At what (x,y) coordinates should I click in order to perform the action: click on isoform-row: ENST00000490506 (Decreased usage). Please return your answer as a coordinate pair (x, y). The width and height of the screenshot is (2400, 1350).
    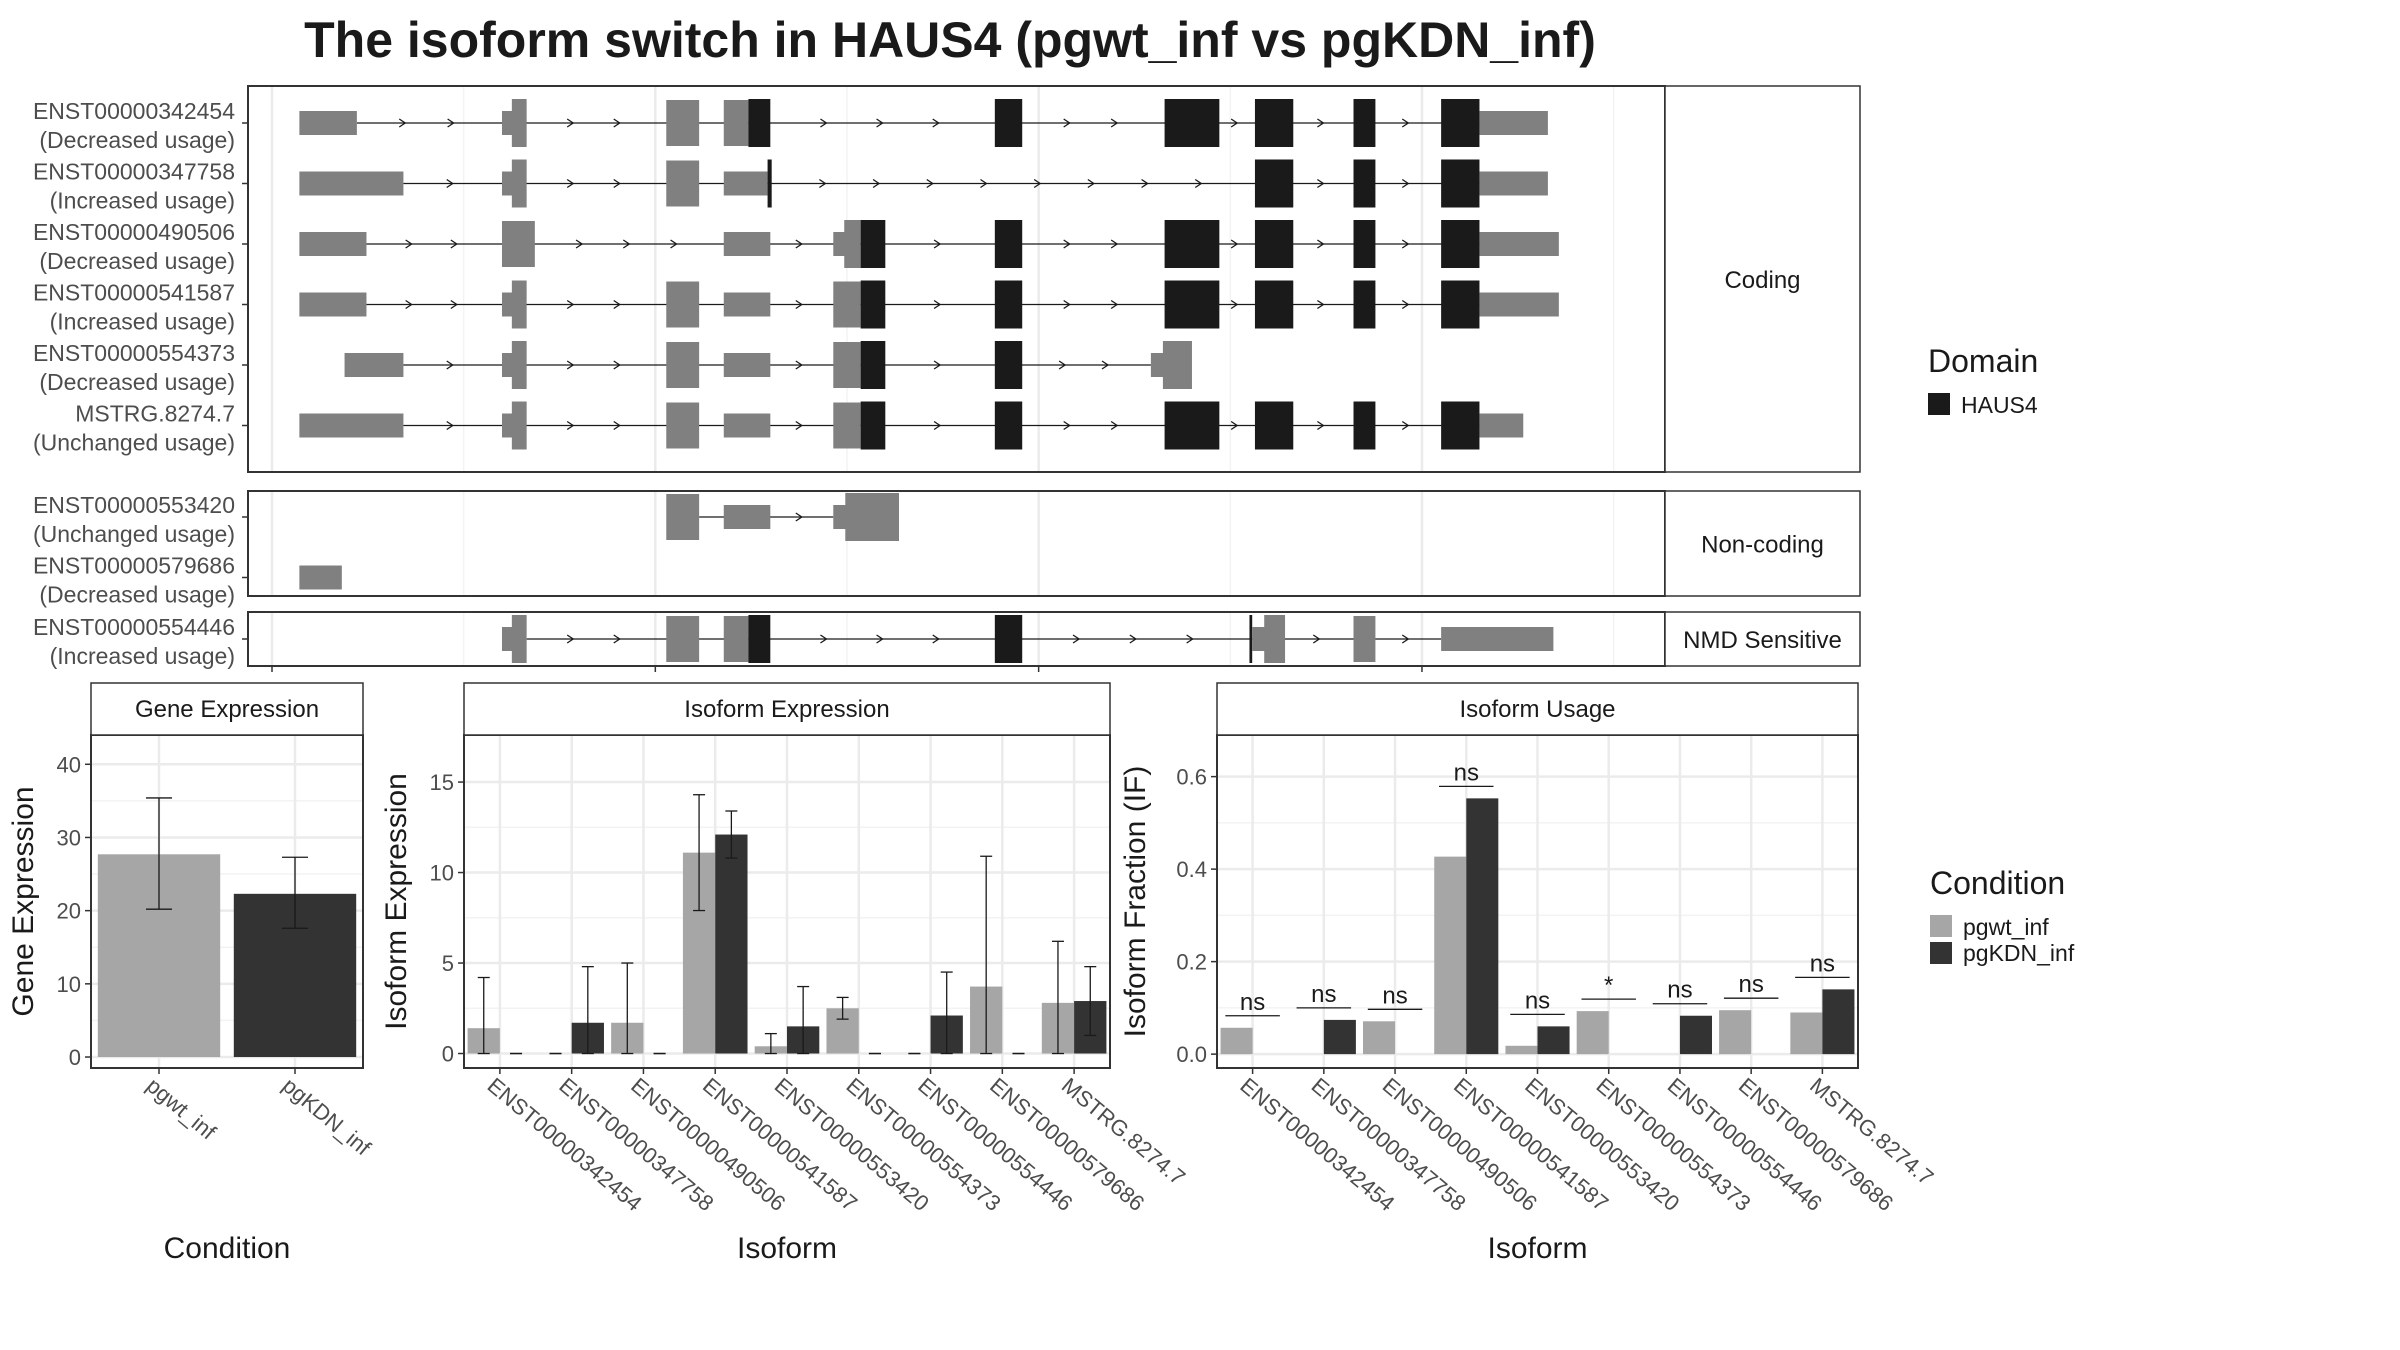
    Looking at the image, I should click on (796, 246).